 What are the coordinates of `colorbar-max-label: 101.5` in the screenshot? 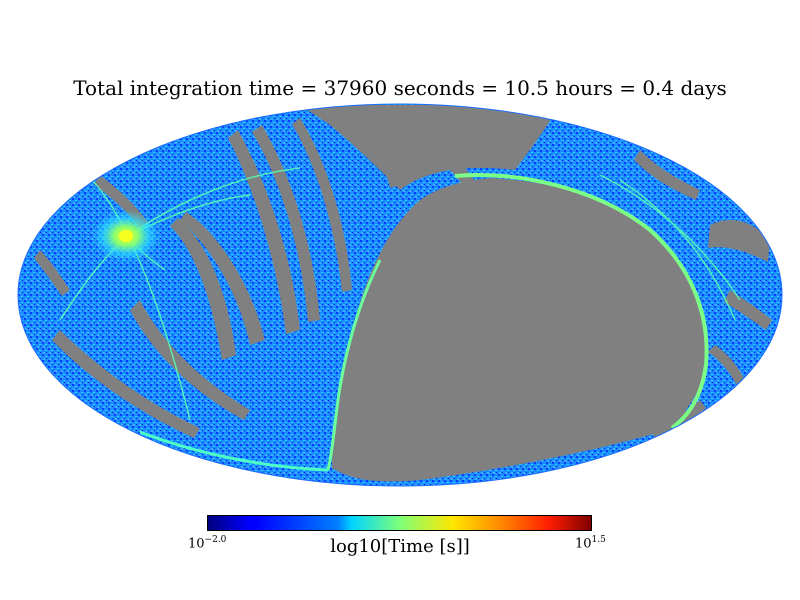 It's located at (590, 543).